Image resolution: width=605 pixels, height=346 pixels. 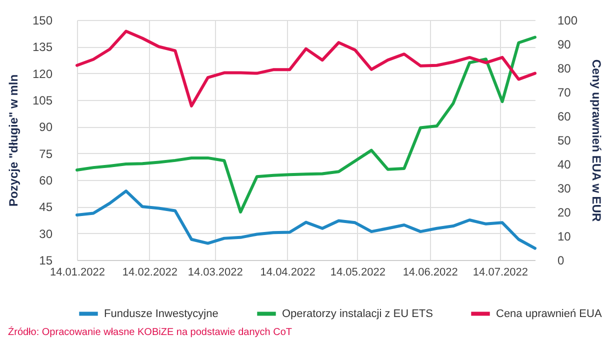 I want to click on y2-tick-label: 50, so click(x=565, y=141).